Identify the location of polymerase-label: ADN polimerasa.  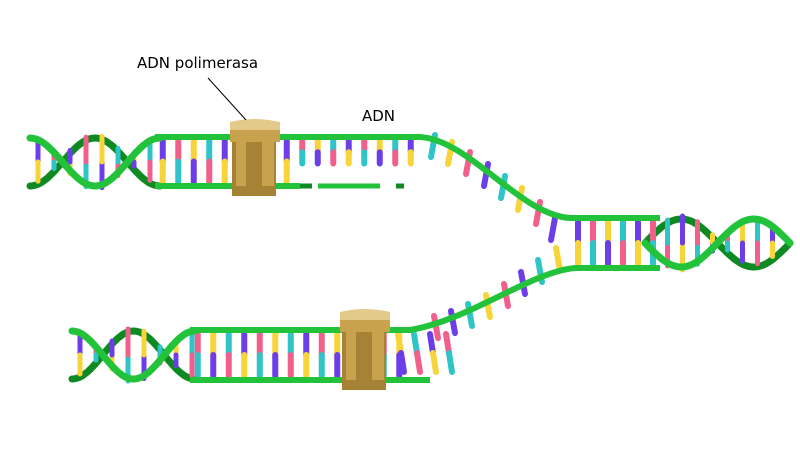
(197, 63).